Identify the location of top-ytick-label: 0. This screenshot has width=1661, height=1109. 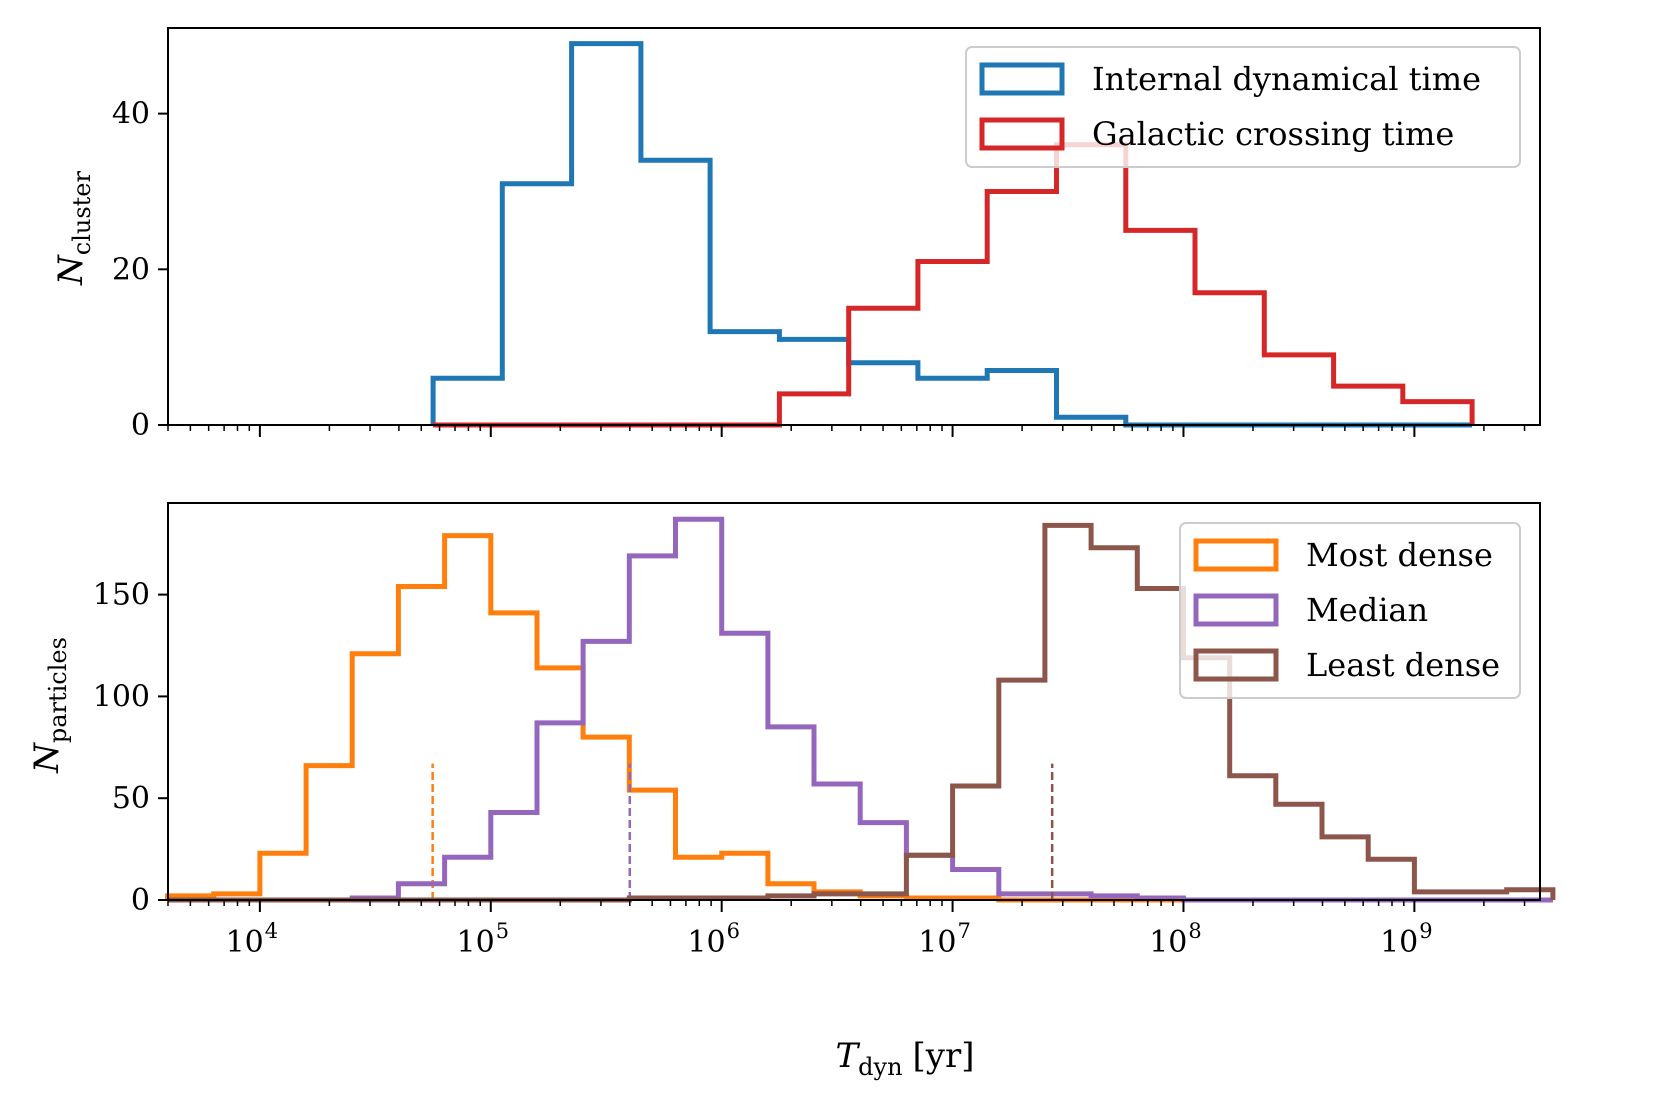
(140, 425).